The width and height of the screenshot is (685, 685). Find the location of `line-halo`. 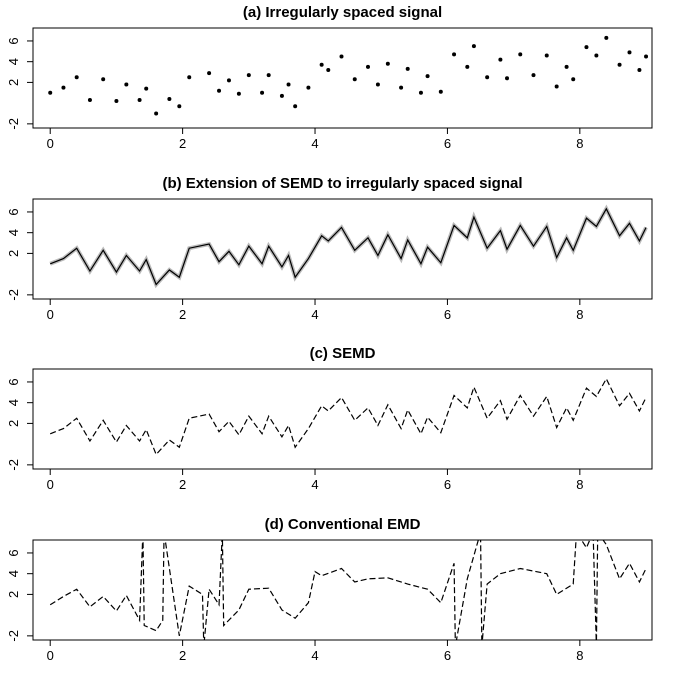

line-halo is located at coordinates (348, 246).